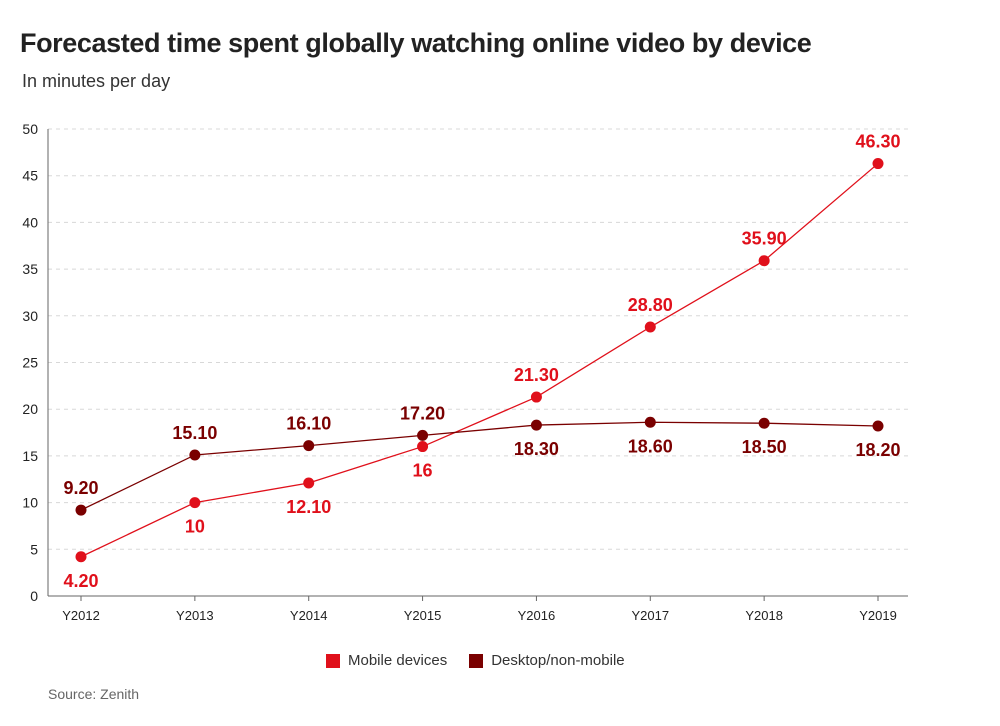 Image resolution: width=1000 pixels, height=726 pixels. I want to click on data-label: 35.90, so click(764, 239).